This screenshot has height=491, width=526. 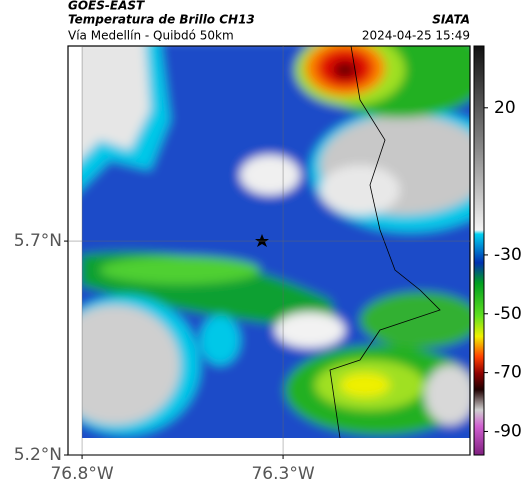 What do you see at coordinates (38, 455) in the screenshot?
I see `lat-tick-label: 5.2°N` at bounding box center [38, 455].